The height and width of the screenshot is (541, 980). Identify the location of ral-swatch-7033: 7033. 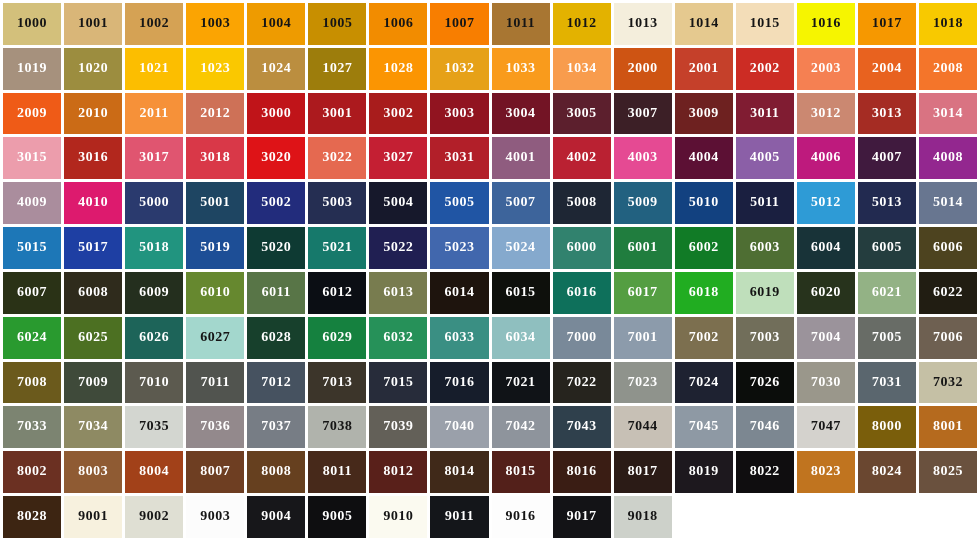
(32, 427).